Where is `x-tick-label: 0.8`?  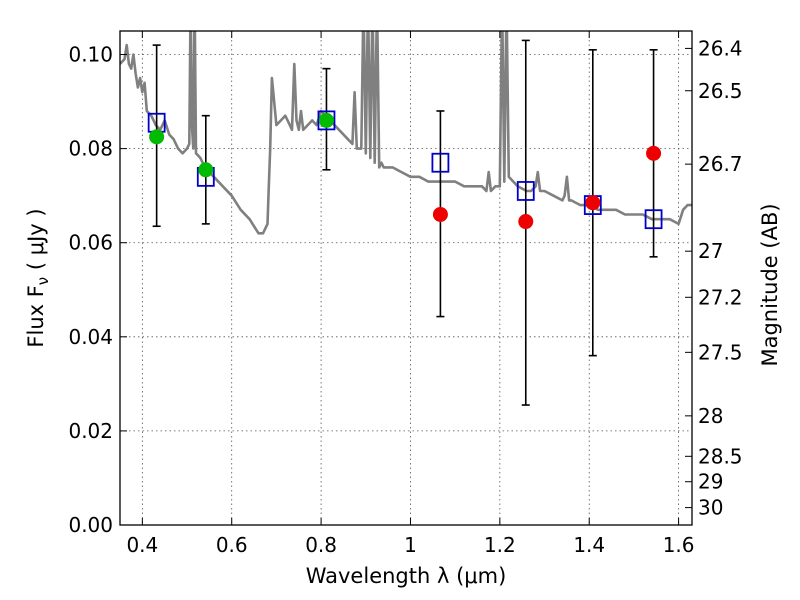
x-tick-label: 0.8 is located at coordinates (321, 545).